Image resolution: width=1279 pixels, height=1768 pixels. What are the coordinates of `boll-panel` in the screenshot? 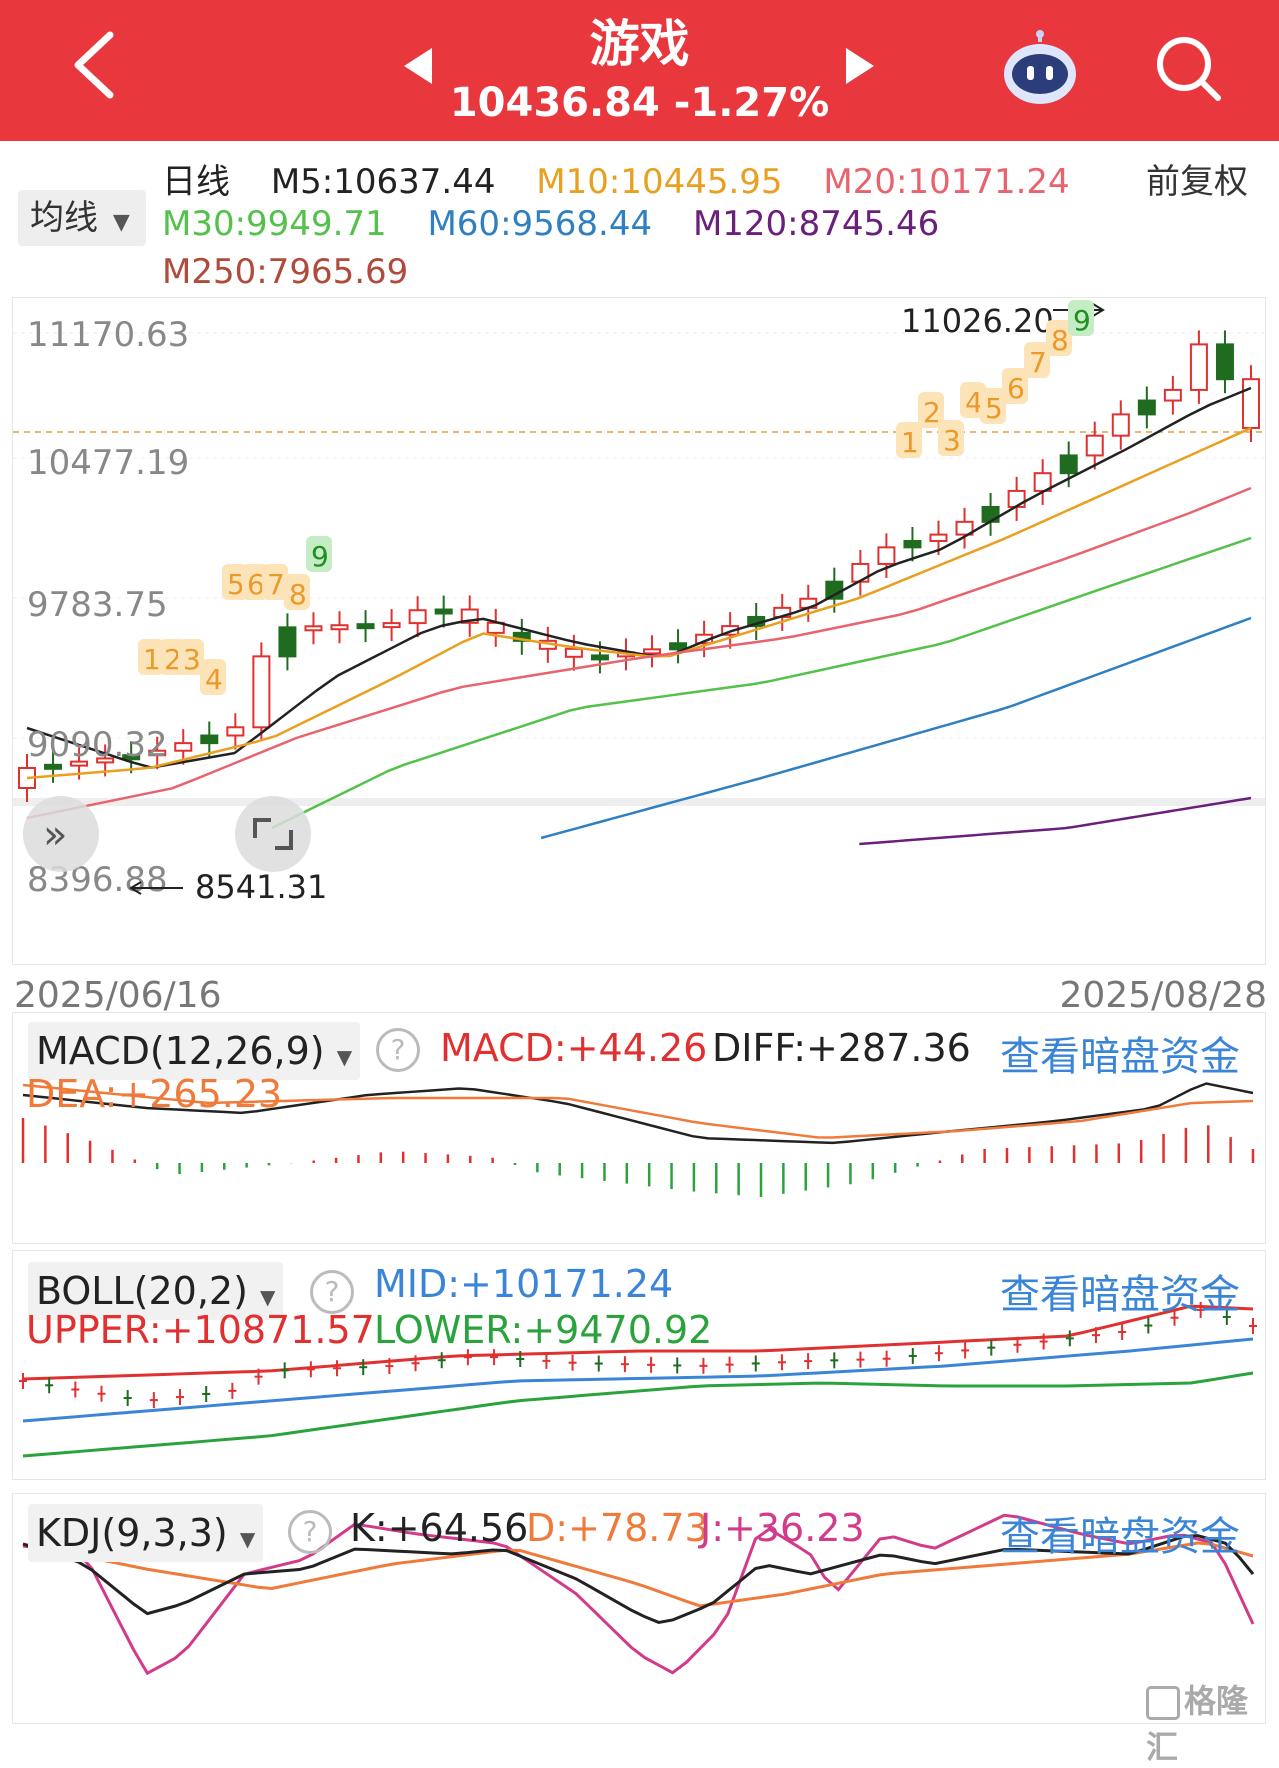 It's located at (639, 1365).